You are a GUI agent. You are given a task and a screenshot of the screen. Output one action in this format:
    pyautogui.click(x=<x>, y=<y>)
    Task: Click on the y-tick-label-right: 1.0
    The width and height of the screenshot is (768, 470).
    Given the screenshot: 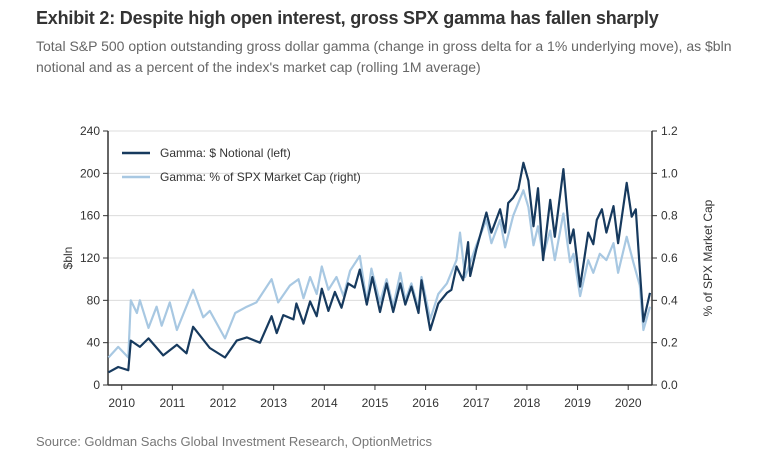 What is the action you would take?
    pyautogui.click(x=669, y=173)
    